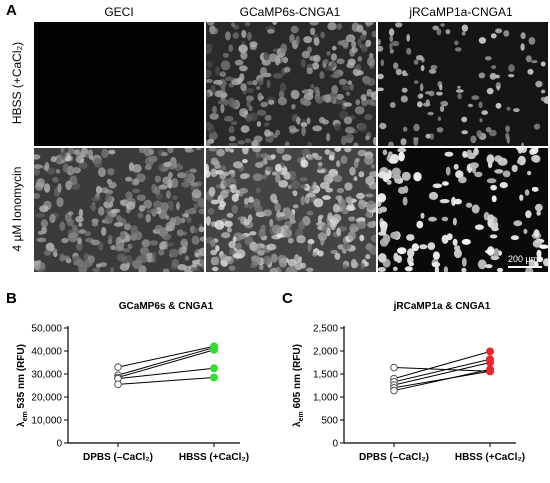 The image size is (550, 483). Describe the element at coordinates (335, 444) in the screenshot. I see `y-tick-label: 0` at that location.